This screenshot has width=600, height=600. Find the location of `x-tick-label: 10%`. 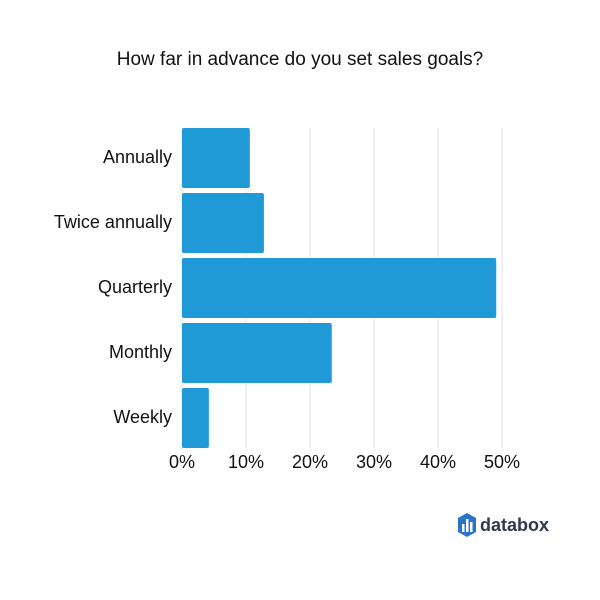

x-tick-label: 10% is located at coordinates (246, 462).